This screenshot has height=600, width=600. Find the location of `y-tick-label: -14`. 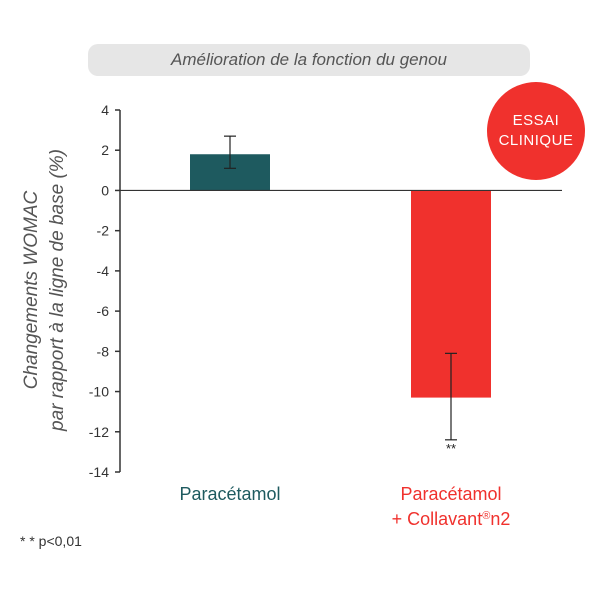

y-tick-label: -14 is located at coordinates (99, 472).